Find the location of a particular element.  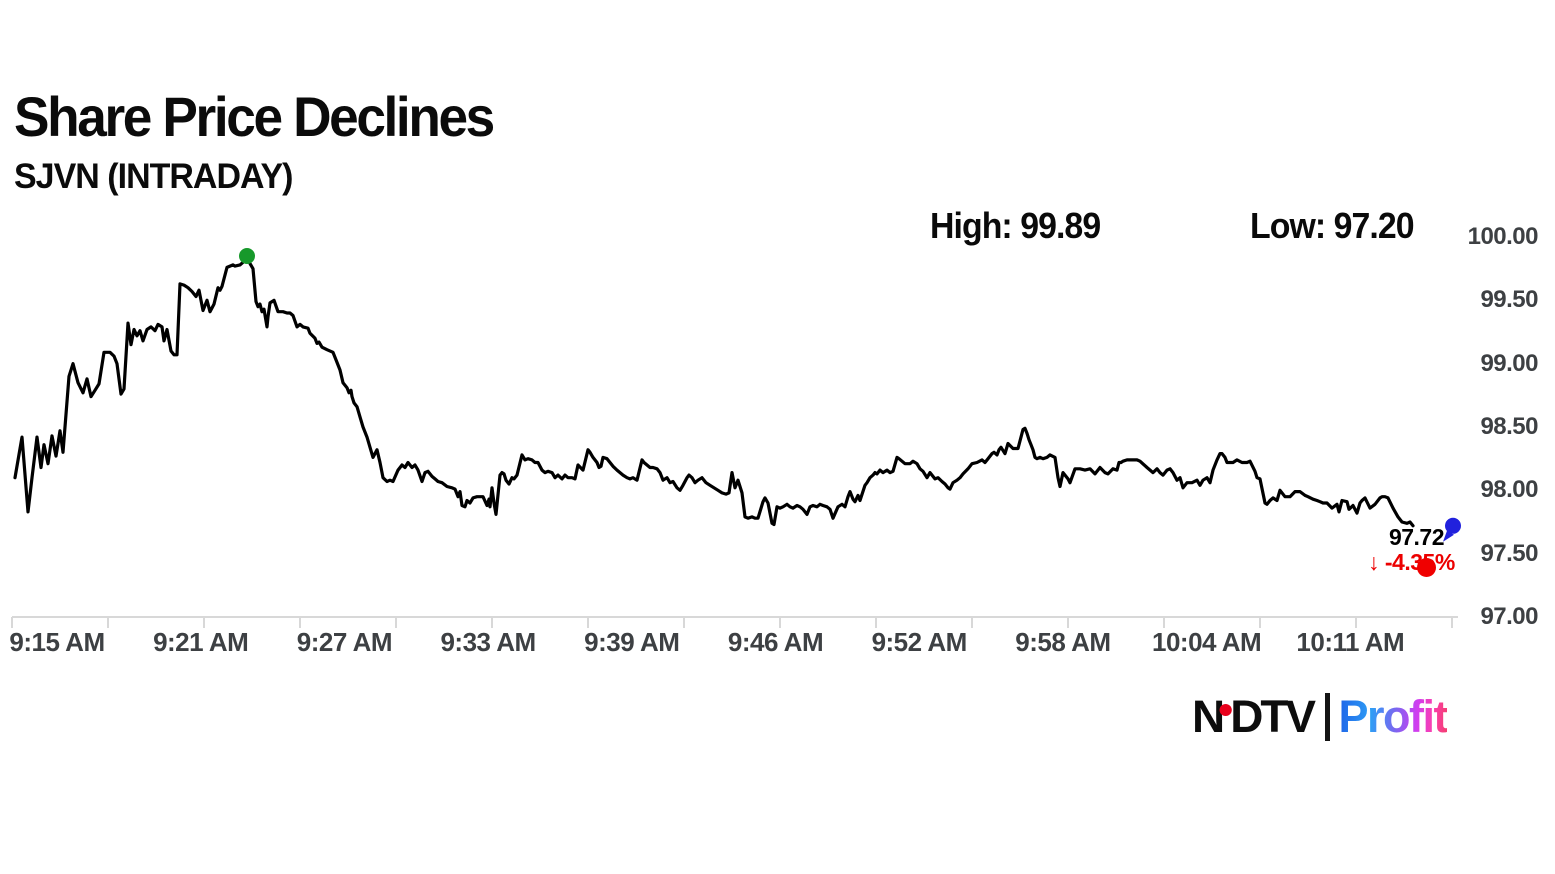

x-tick-label: 10:11 AM is located at coordinates (1350, 642).